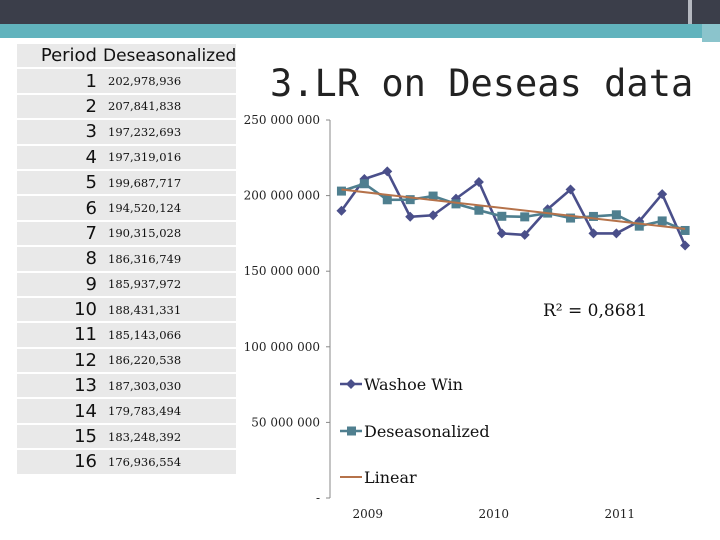 The width and height of the screenshot is (720, 540). Describe the element at coordinates (58, 436) in the screenshot. I see `period-cell: 15` at that location.